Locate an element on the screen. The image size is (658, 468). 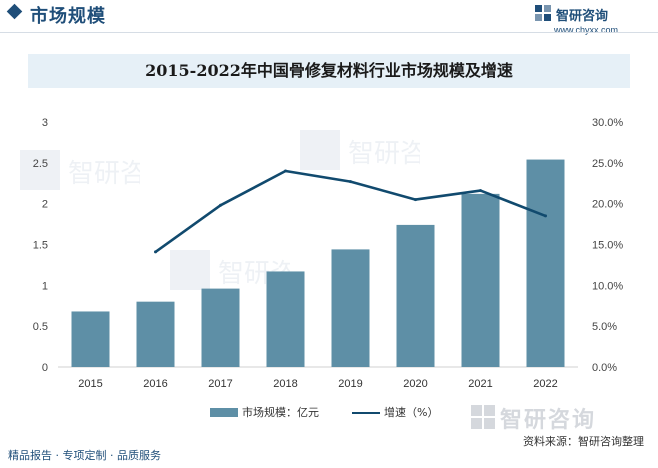
y-left-tick-label: 0.5 is located at coordinates (40, 327).